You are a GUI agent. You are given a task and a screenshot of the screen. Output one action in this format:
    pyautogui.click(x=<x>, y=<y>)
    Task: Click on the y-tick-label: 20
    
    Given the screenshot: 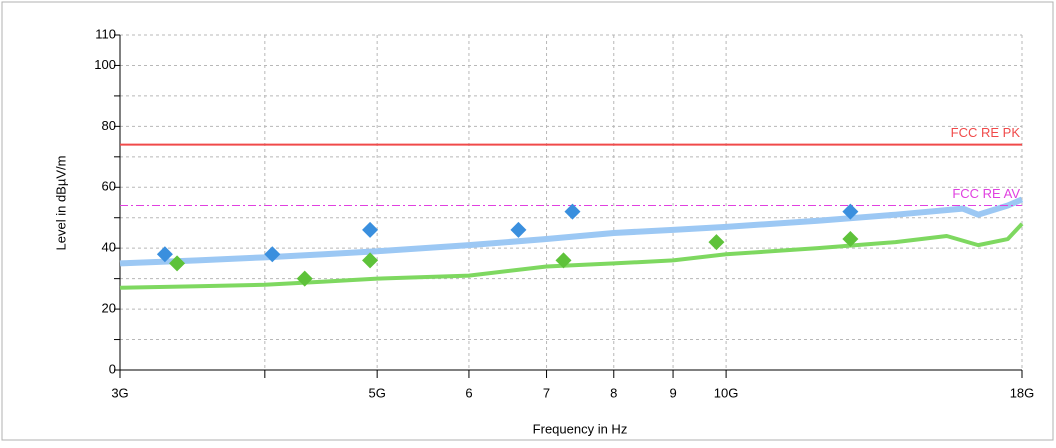 What is the action you would take?
    pyautogui.click(x=109, y=308)
    